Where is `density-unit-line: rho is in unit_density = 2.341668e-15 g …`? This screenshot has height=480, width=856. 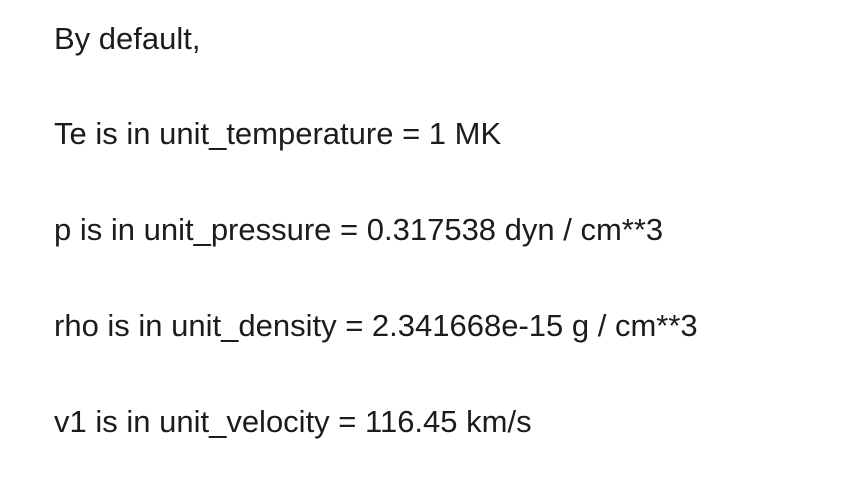
density-unit-line: rho is in unit_density = 2.341668e-15 g … is located at coordinates (376, 325).